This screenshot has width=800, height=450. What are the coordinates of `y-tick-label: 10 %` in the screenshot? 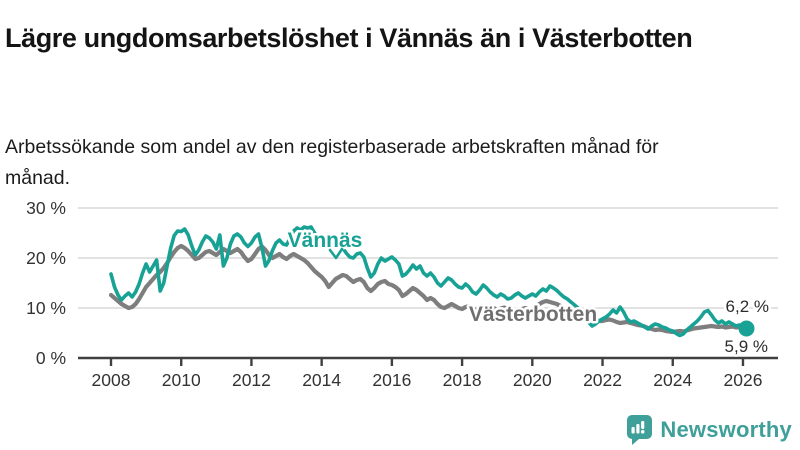 It's located at (46, 308).